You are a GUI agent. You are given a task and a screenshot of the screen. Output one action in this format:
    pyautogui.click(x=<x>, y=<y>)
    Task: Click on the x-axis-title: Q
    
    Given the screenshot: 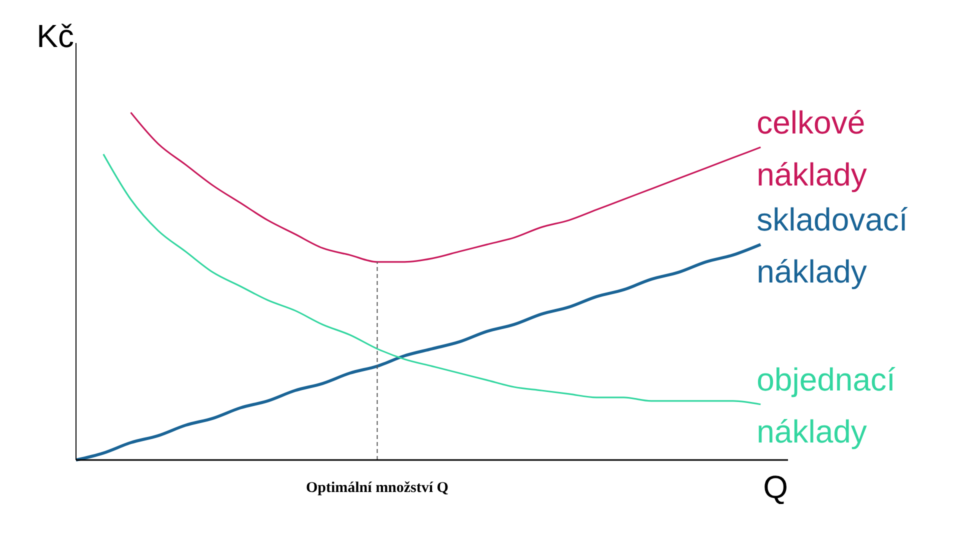 What is the action you would take?
    pyautogui.click(x=775, y=487)
    